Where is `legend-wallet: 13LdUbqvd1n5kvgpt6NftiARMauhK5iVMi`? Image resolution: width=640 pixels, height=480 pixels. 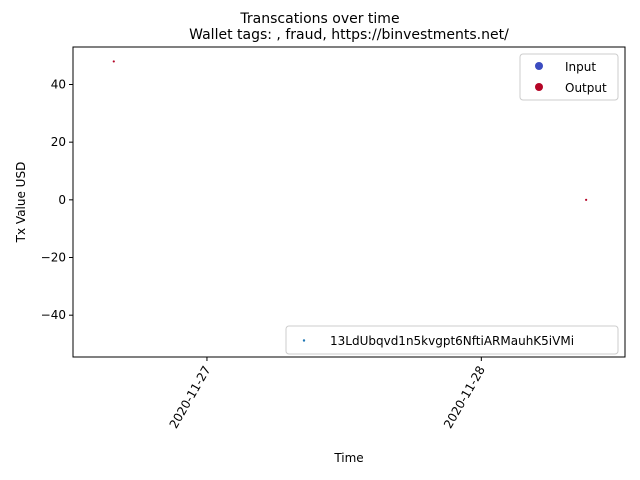
legend-wallet: 13LdUbqvd1n5kvgpt6NftiARMauhK5iVMi is located at coordinates (452, 340).